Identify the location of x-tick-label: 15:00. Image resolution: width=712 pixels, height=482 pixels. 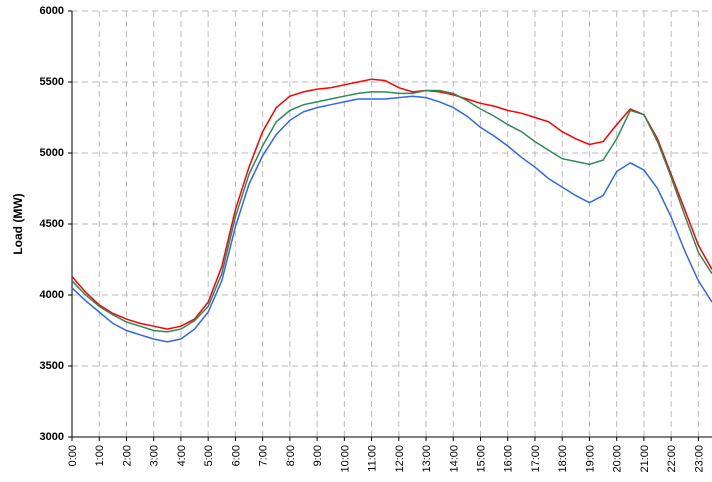
(482, 459).